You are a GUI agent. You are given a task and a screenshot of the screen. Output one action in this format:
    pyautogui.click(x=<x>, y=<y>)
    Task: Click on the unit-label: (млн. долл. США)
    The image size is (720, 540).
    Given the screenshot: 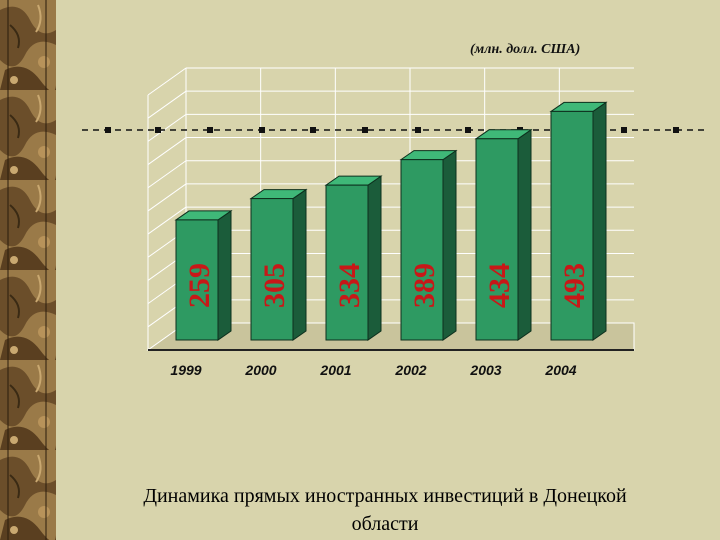 What is the action you would take?
    pyautogui.click(x=525, y=49)
    